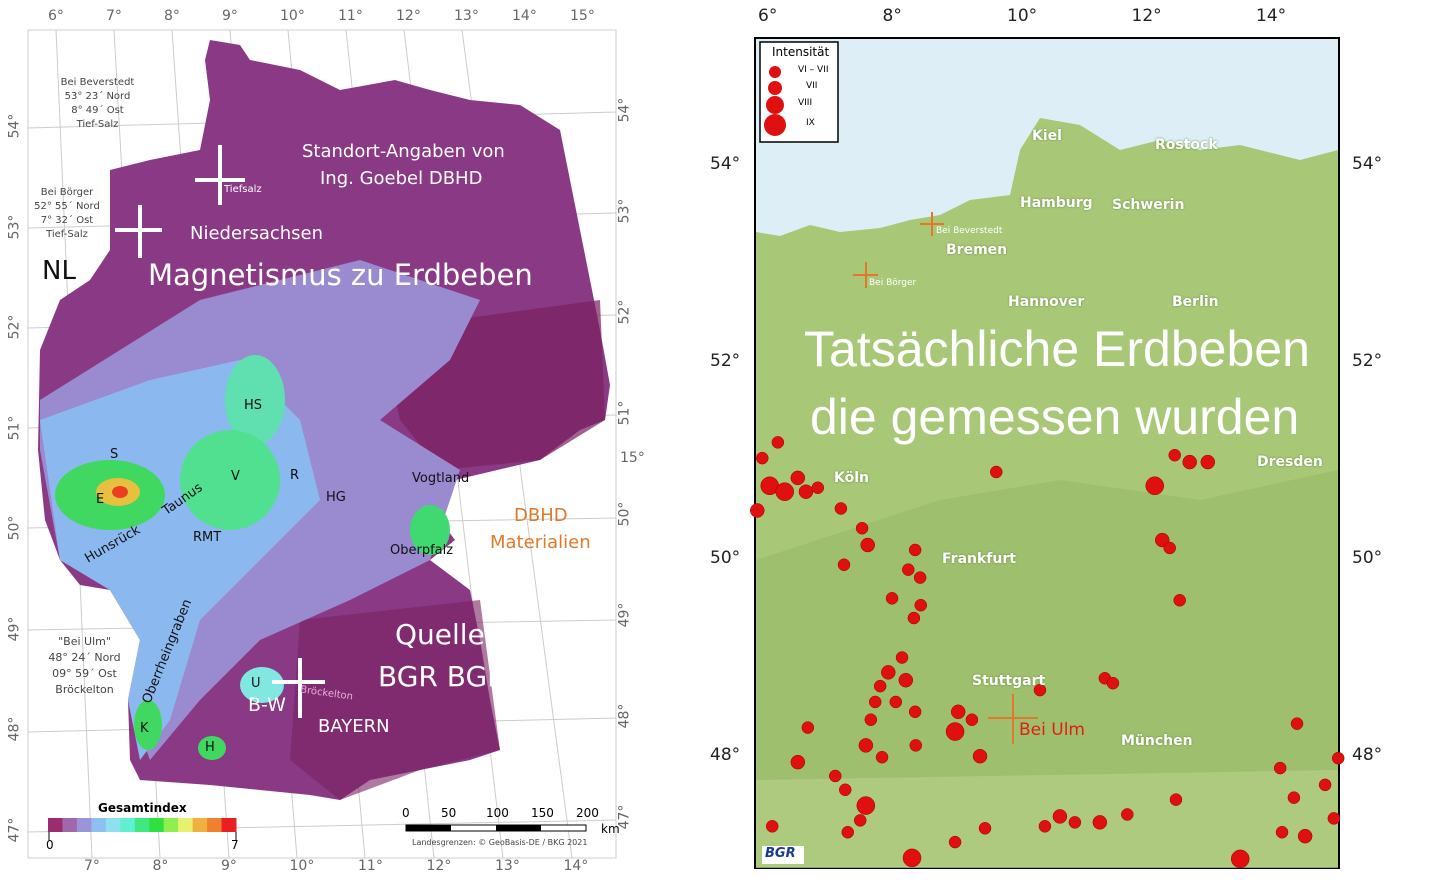  I want to click on lon-tick: 12°, so click(1146, 16).